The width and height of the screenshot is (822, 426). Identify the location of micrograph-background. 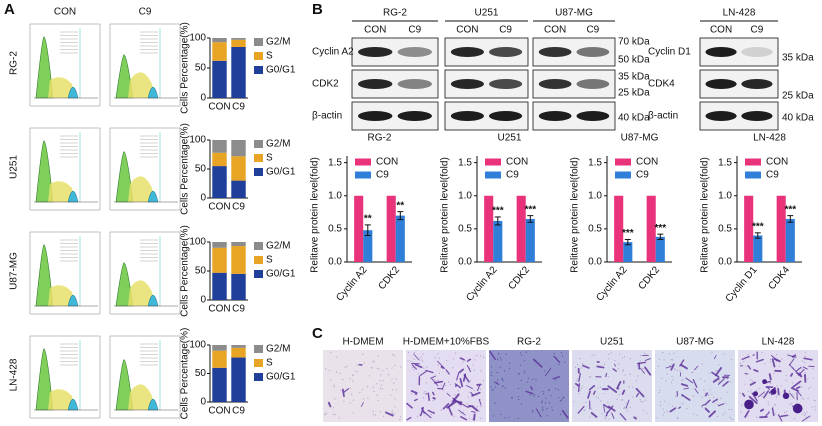
(695, 386).